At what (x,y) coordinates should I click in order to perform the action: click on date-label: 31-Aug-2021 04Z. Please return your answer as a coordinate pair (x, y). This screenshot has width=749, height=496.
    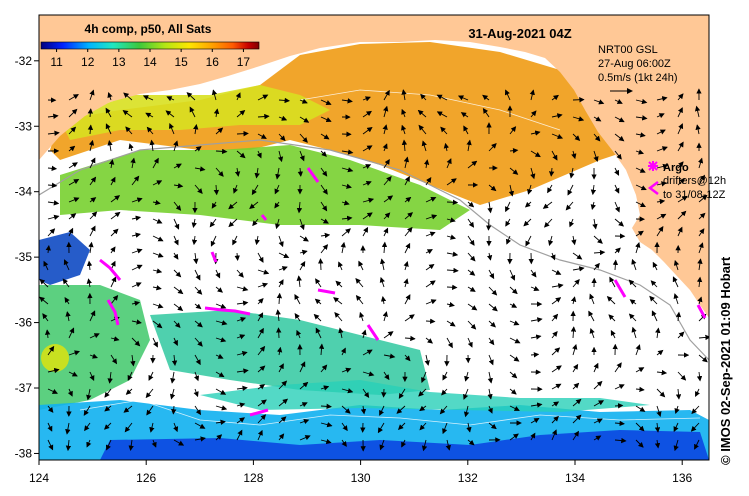
    Looking at the image, I should click on (519, 33).